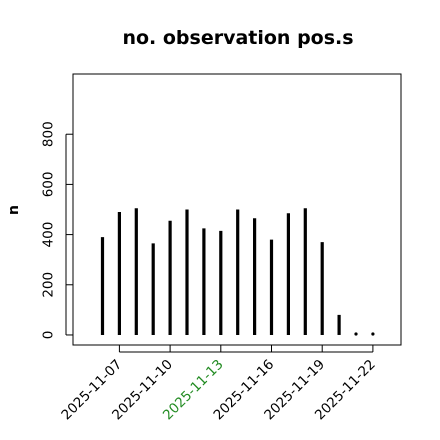 This screenshot has height=440, width=440. I want to click on y-axis: 0 200 400 600 800, so click(57, 230).